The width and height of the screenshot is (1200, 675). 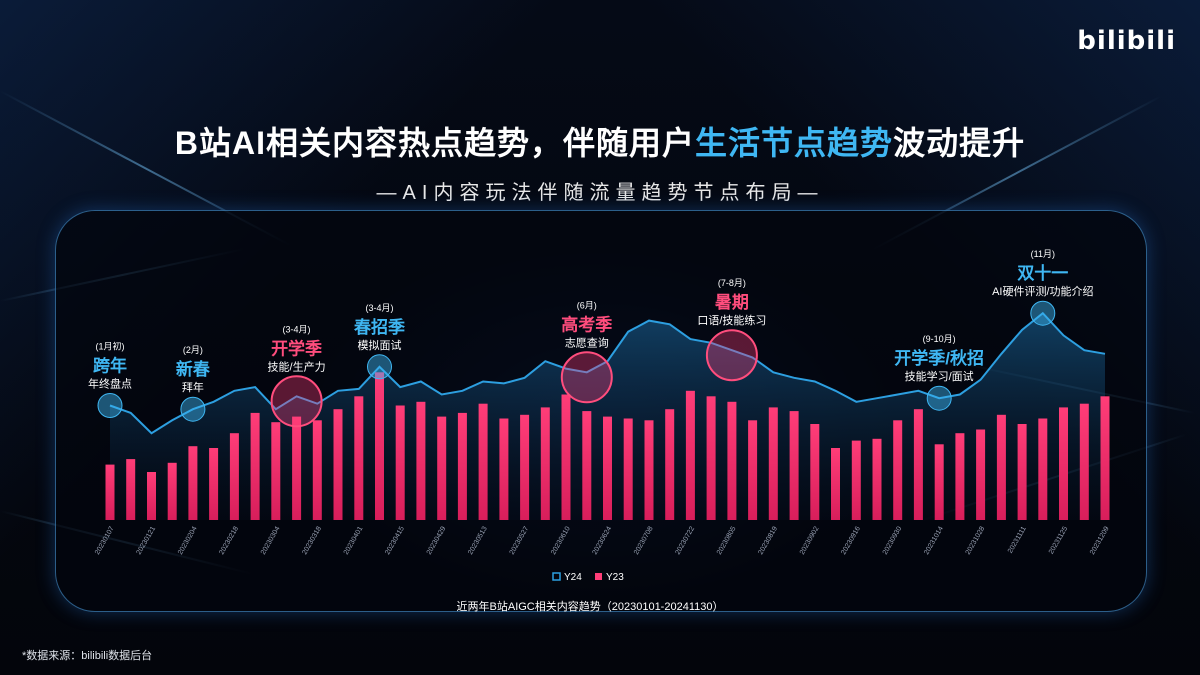 What do you see at coordinates (939, 376) in the screenshot?
I see `event-detail: 技能学习/面试` at bounding box center [939, 376].